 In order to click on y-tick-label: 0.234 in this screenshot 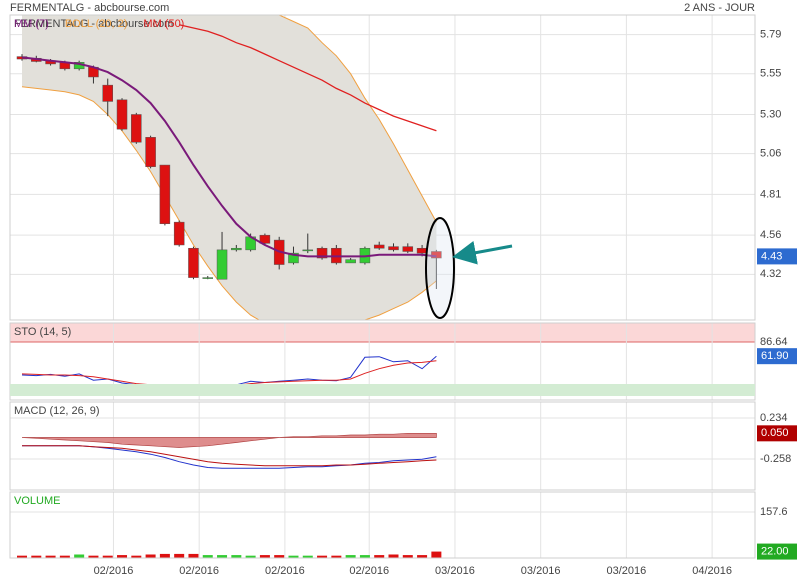, I will do `click(774, 418)`.